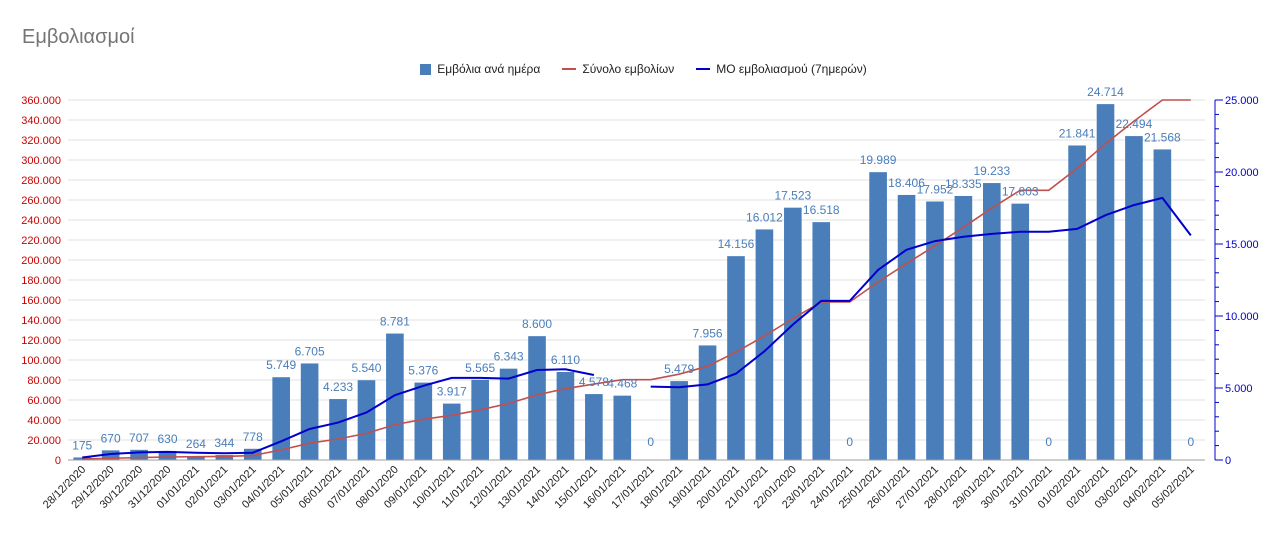  What do you see at coordinates (423, 371) in the screenshot?
I see `bar-data-label: 5.376` at bounding box center [423, 371].